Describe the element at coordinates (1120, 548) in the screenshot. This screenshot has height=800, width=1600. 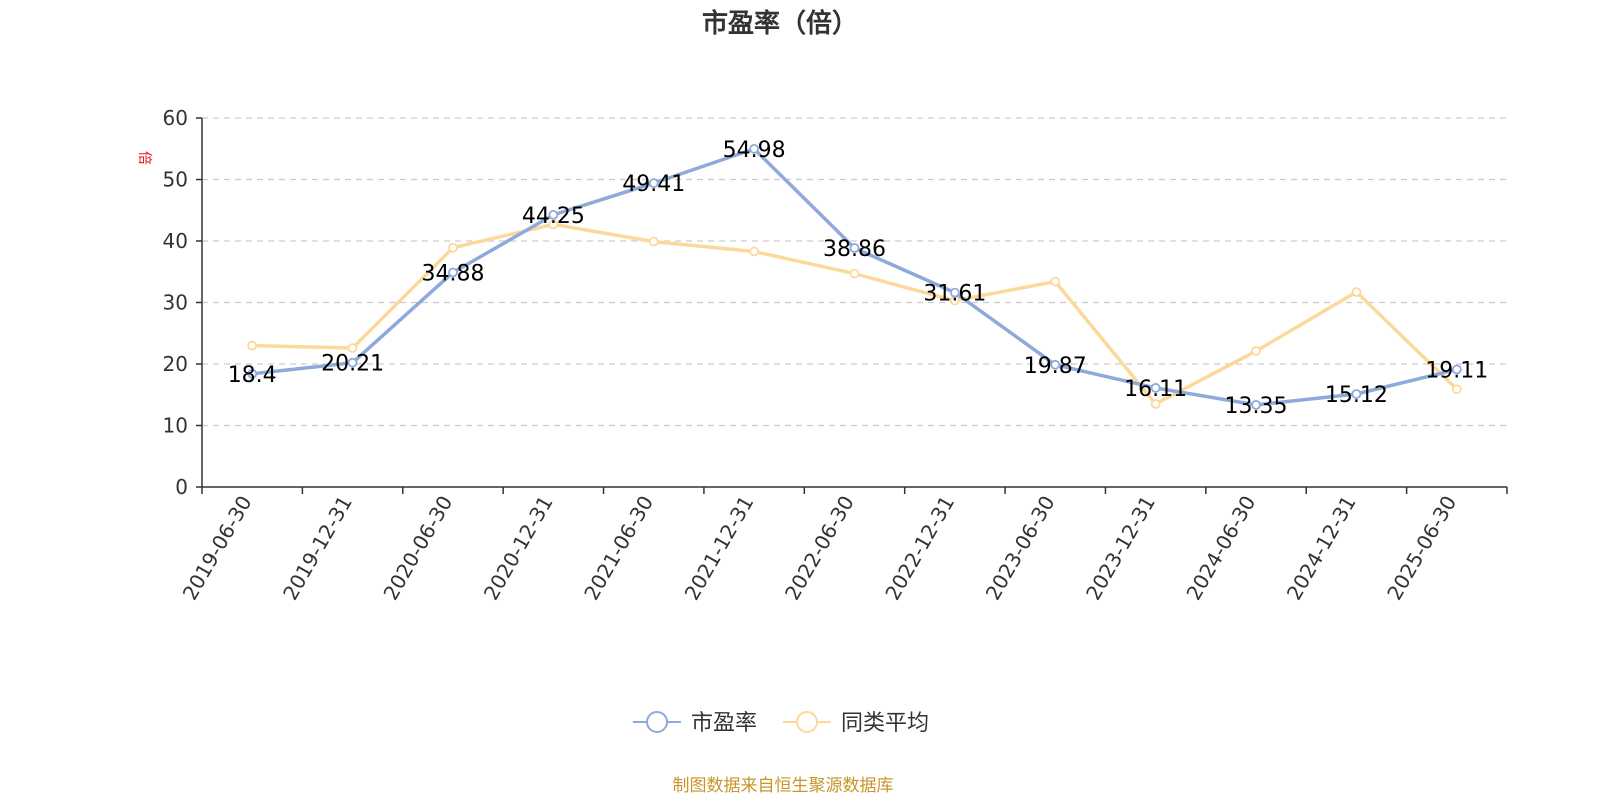
I see `x-tick-label: 2023-12-31` at that location.